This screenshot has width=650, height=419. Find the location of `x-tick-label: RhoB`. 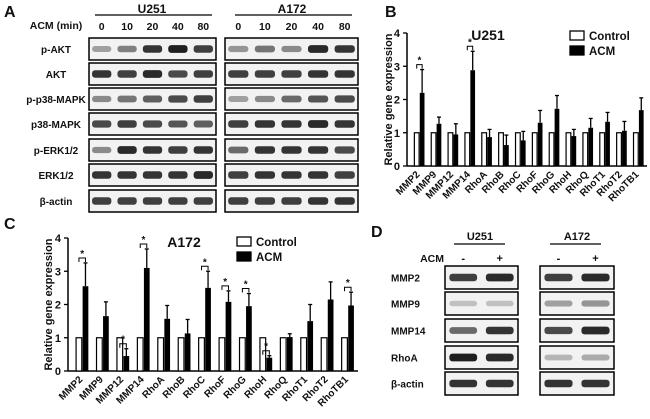

x-tick-label: RhoB is located at coordinates (174, 387).